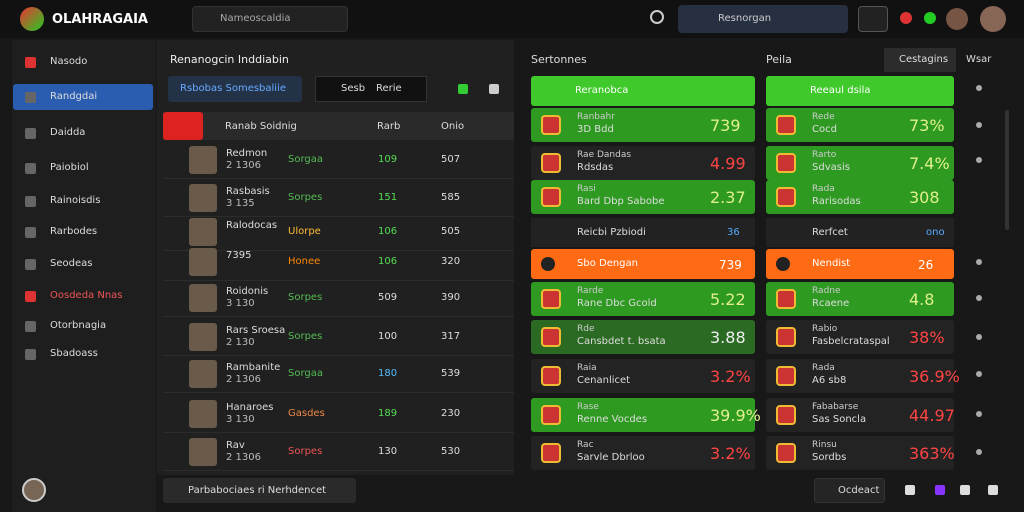 This screenshot has height=512, width=1024. What do you see at coordinates (604, 155) in the screenshot?
I see `card-name: Rae Dandas` at bounding box center [604, 155].